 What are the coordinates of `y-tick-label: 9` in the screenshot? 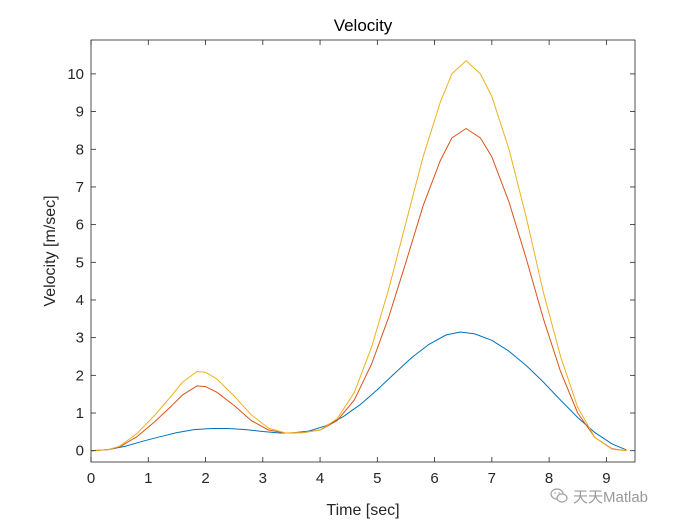 It's located at (80, 112).